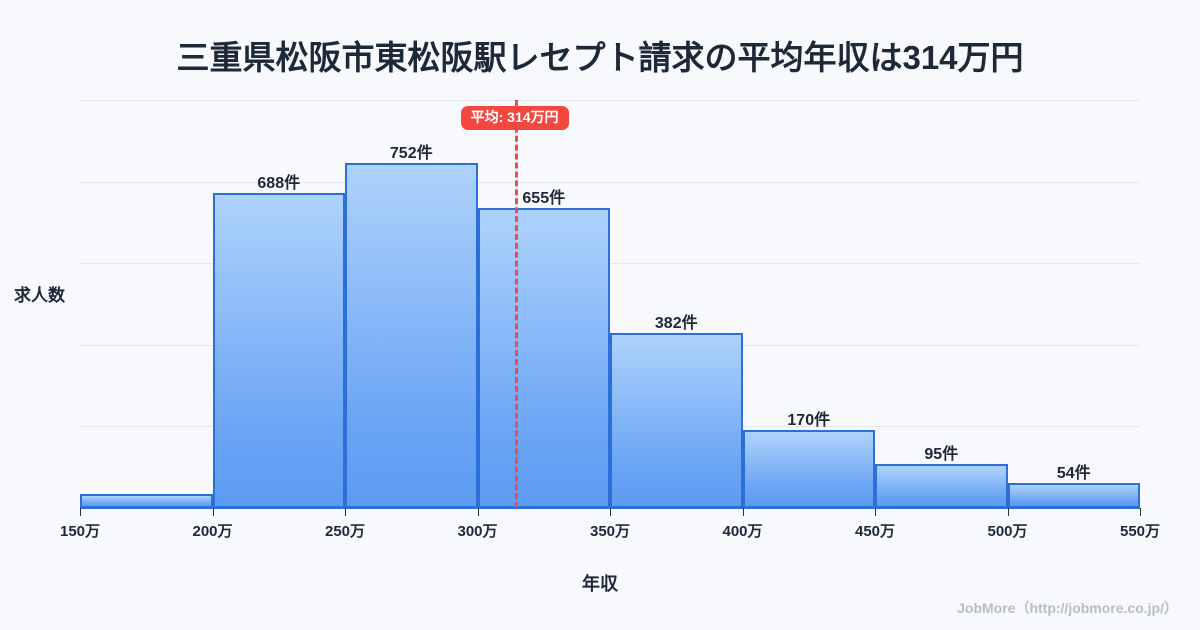  Describe the element at coordinates (212, 531) in the screenshot. I see `x-axis-tick-label: 200万` at that location.